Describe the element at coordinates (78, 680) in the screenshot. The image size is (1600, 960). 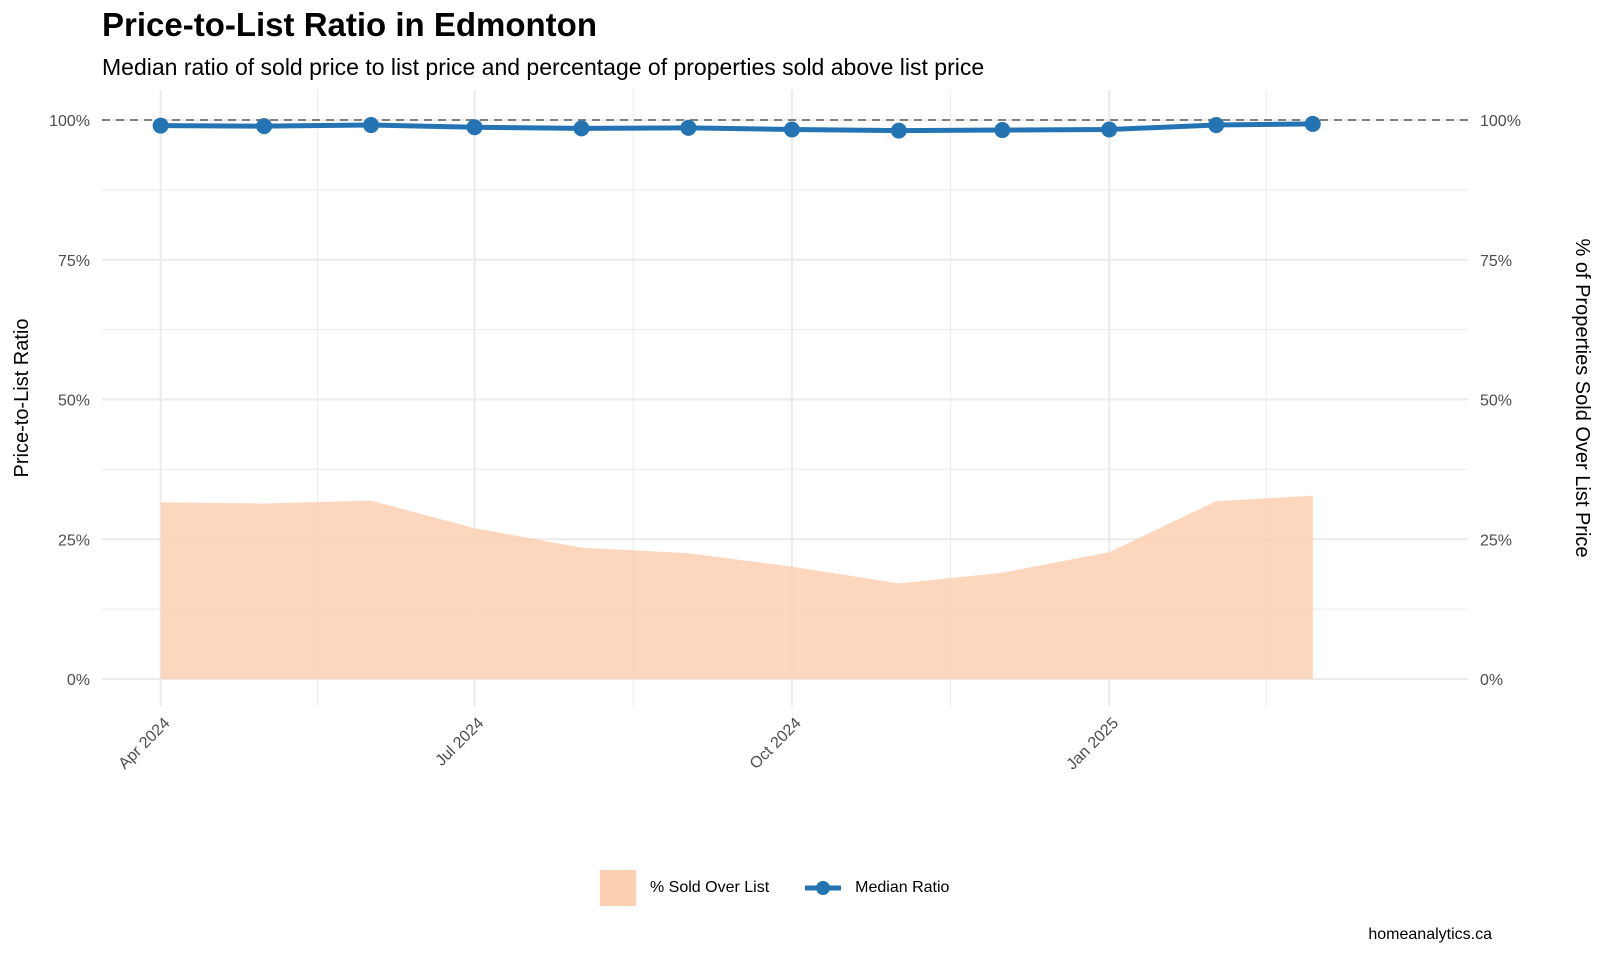
I see `y-left-tick-label: 0%` at that location.